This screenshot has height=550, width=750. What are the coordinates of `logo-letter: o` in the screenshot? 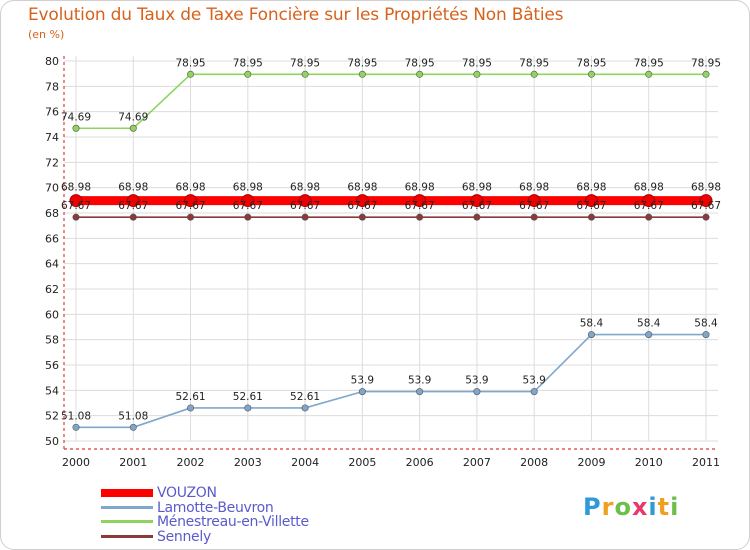 It's located at (623, 507).